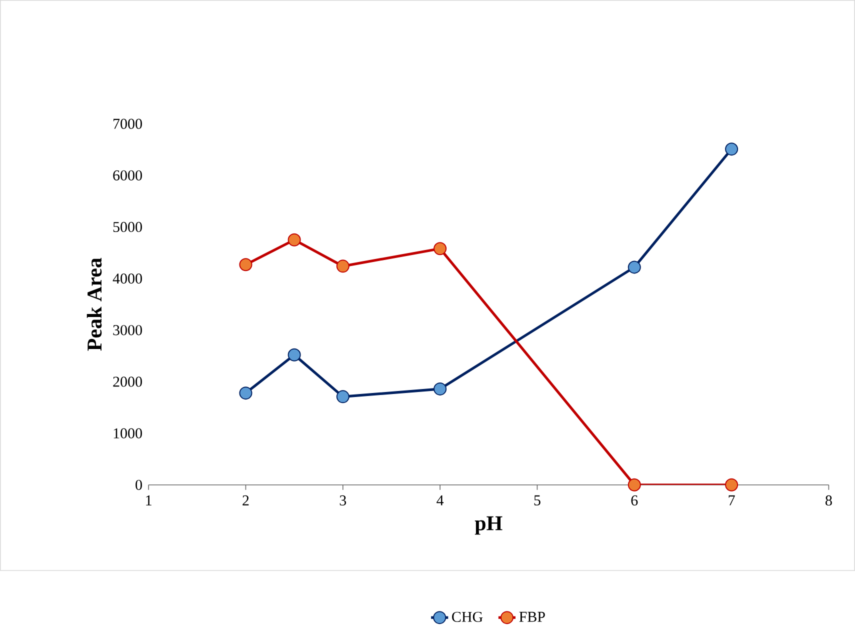 The width and height of the screenshot is (855, 627). I want to click on y-tick-label: 0, so click(139, 485).